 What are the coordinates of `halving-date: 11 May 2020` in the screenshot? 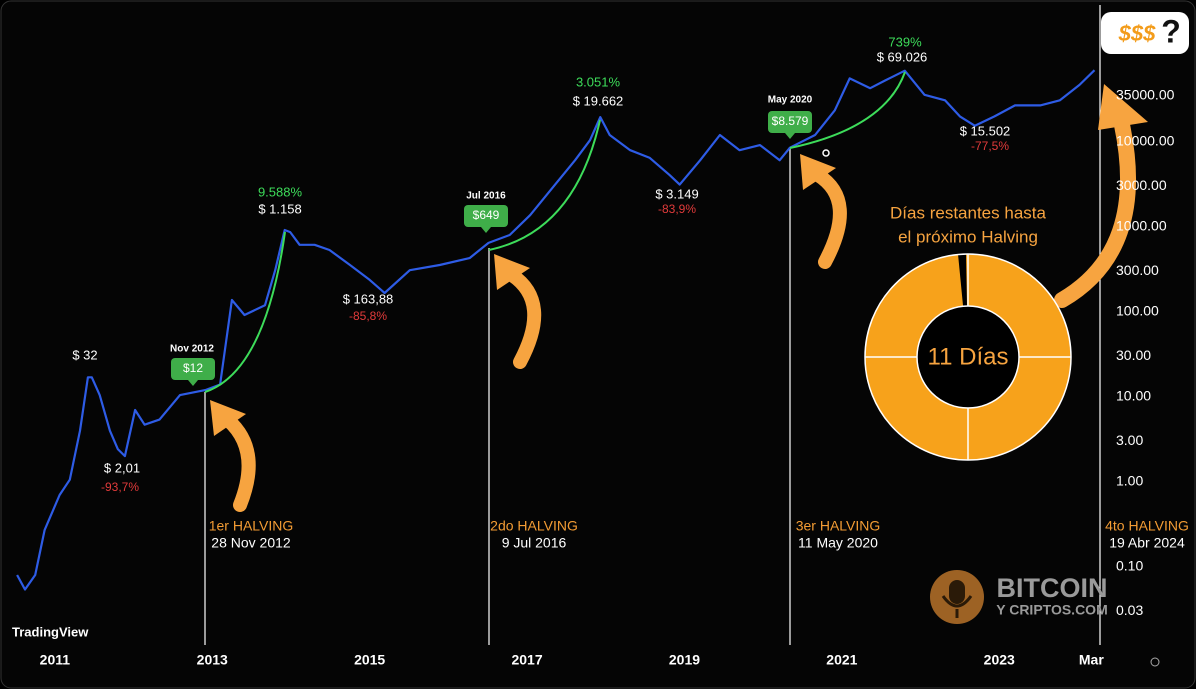 It's located at (838, 543).